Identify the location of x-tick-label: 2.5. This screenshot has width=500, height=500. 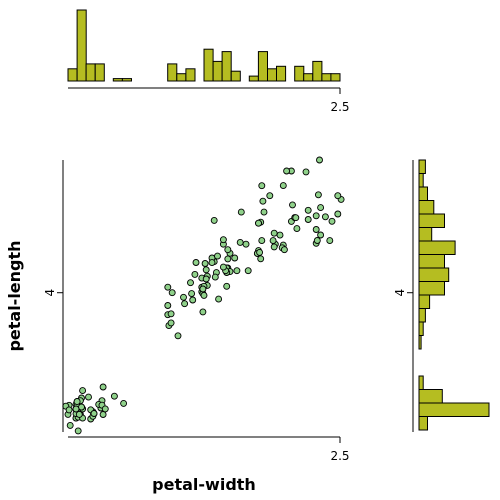
(339, 456).